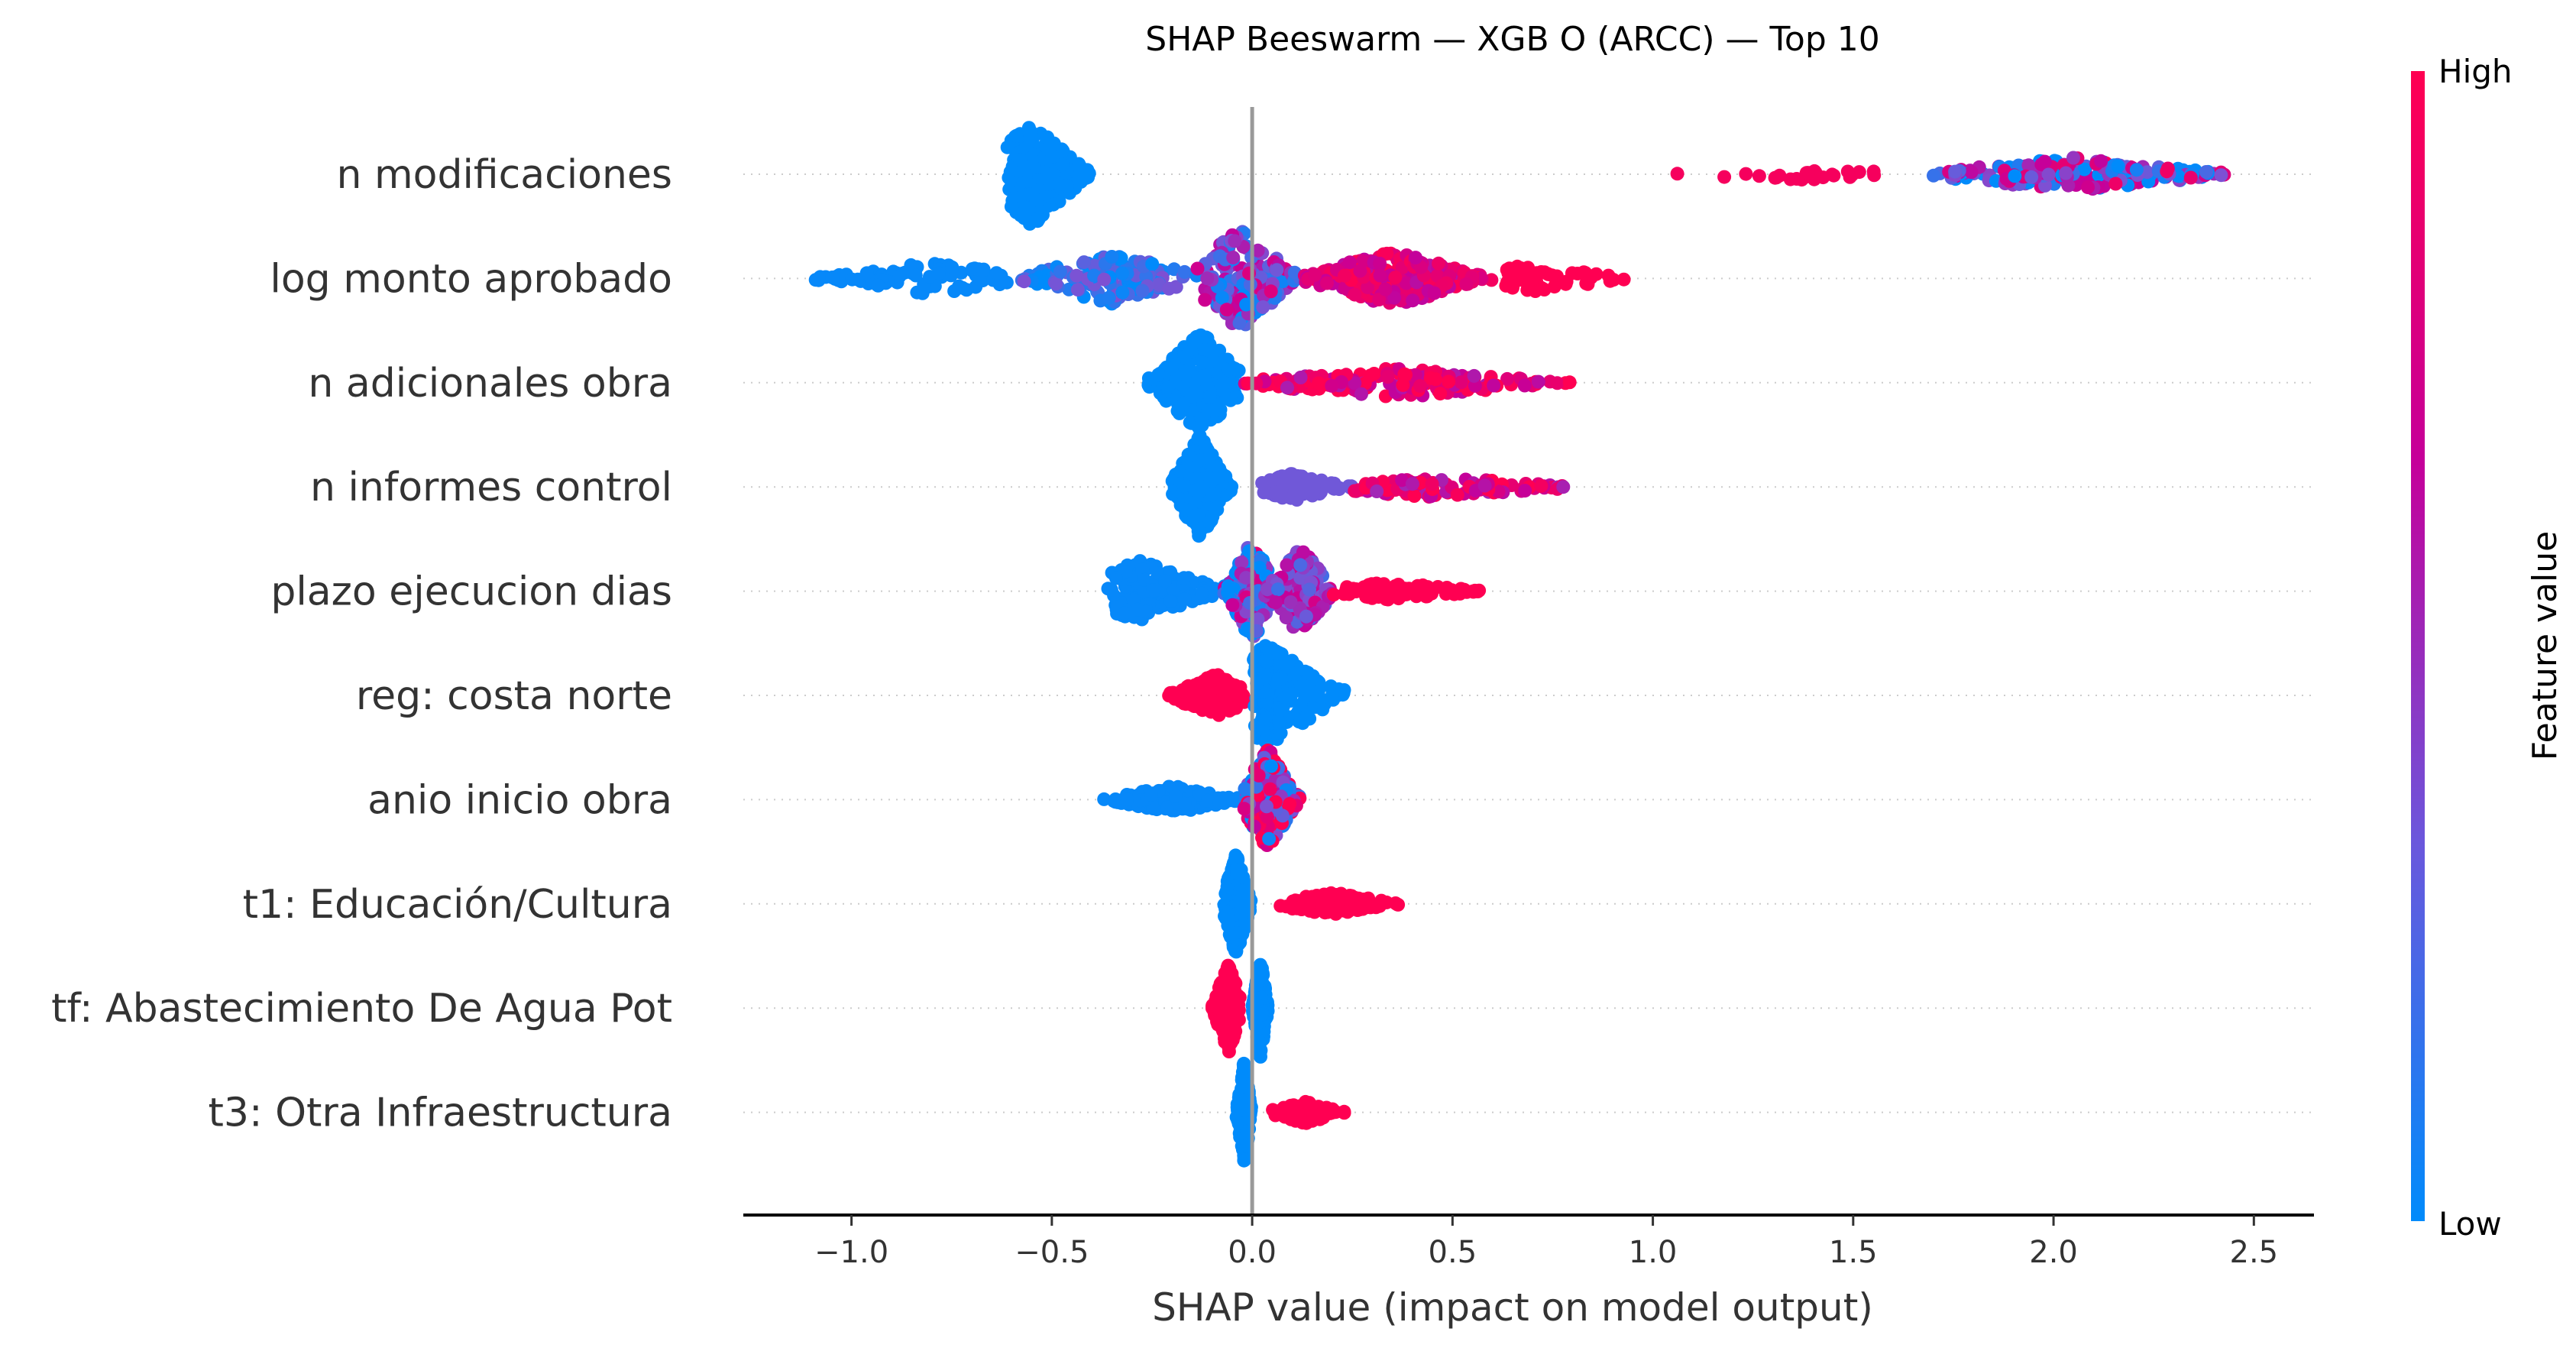 The height and width of the screenshot is (1348, 2576). What do you see at coordinates (1653, 1252) in the screenshot?
I see `x-tick-label: 1.0` at bounding box center [1653, 1252].